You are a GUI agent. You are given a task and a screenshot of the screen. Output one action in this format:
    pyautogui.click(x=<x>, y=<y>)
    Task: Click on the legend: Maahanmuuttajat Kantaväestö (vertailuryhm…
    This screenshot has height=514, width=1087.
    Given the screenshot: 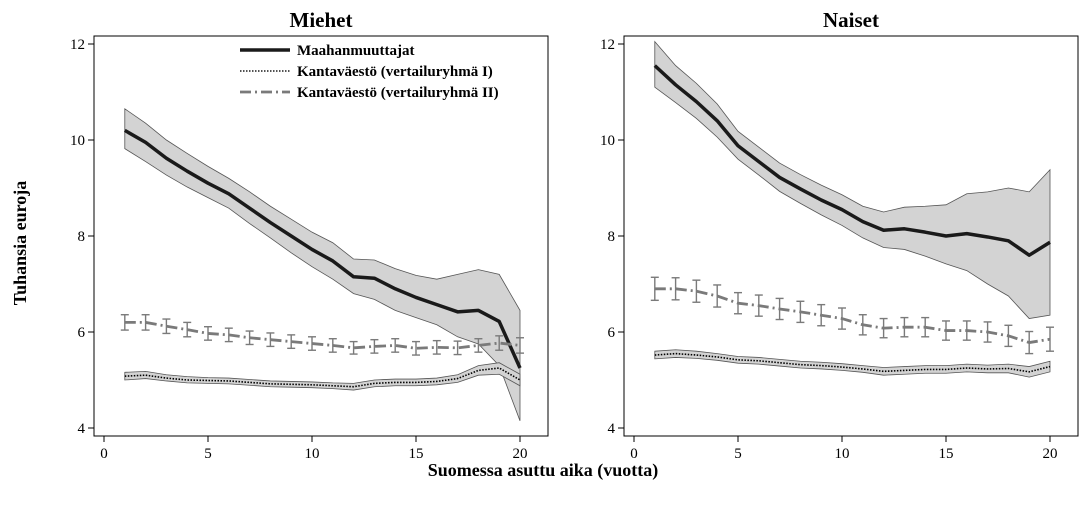 What is the action you would take?
    pyautogui.click(x=369, y=72)
    